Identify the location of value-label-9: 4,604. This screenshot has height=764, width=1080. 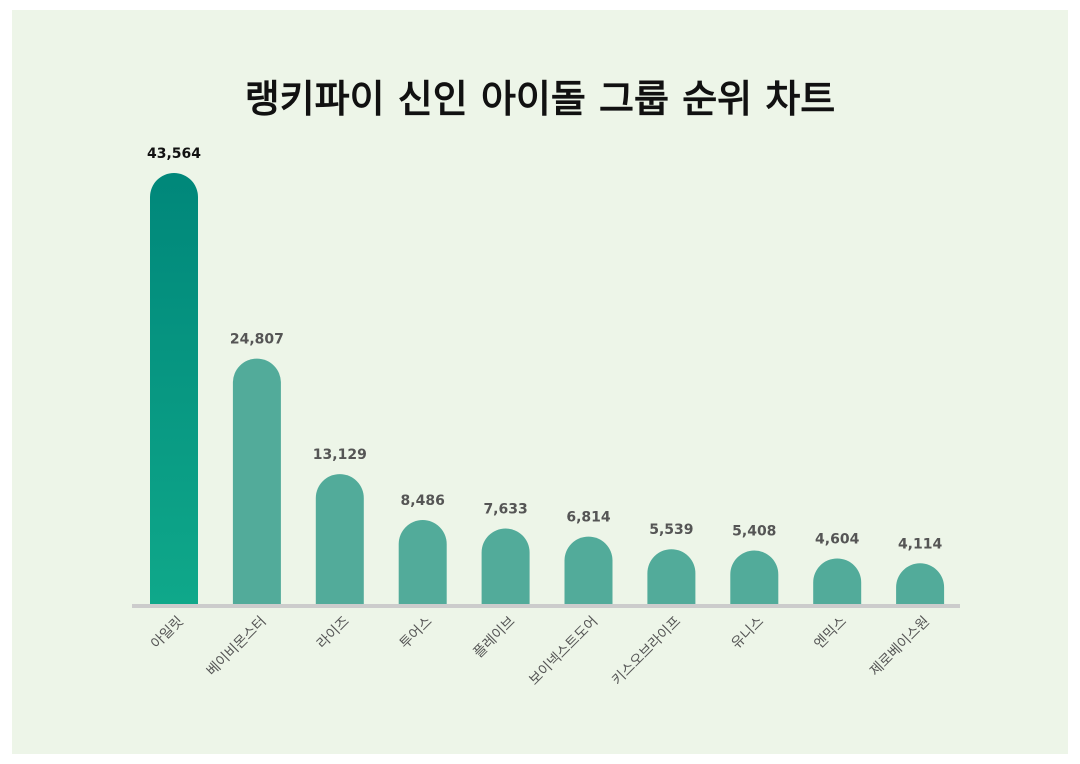
(837, 539).